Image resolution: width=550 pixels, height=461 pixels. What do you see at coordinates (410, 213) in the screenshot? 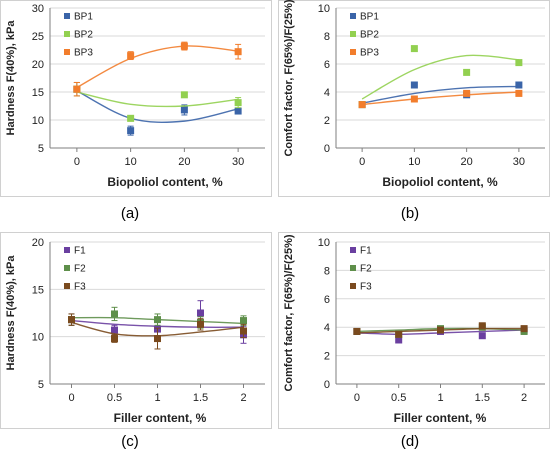
I see `panel-letter: (b)` at bounding box center [410, 213].